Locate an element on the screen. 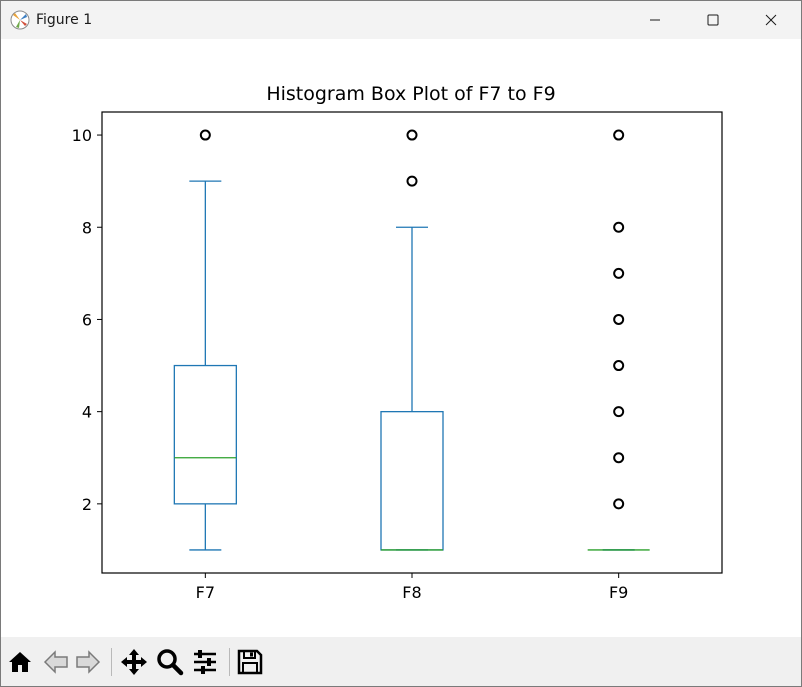 The image size is (802, 687). save-button is located at coordinates (250, 662).